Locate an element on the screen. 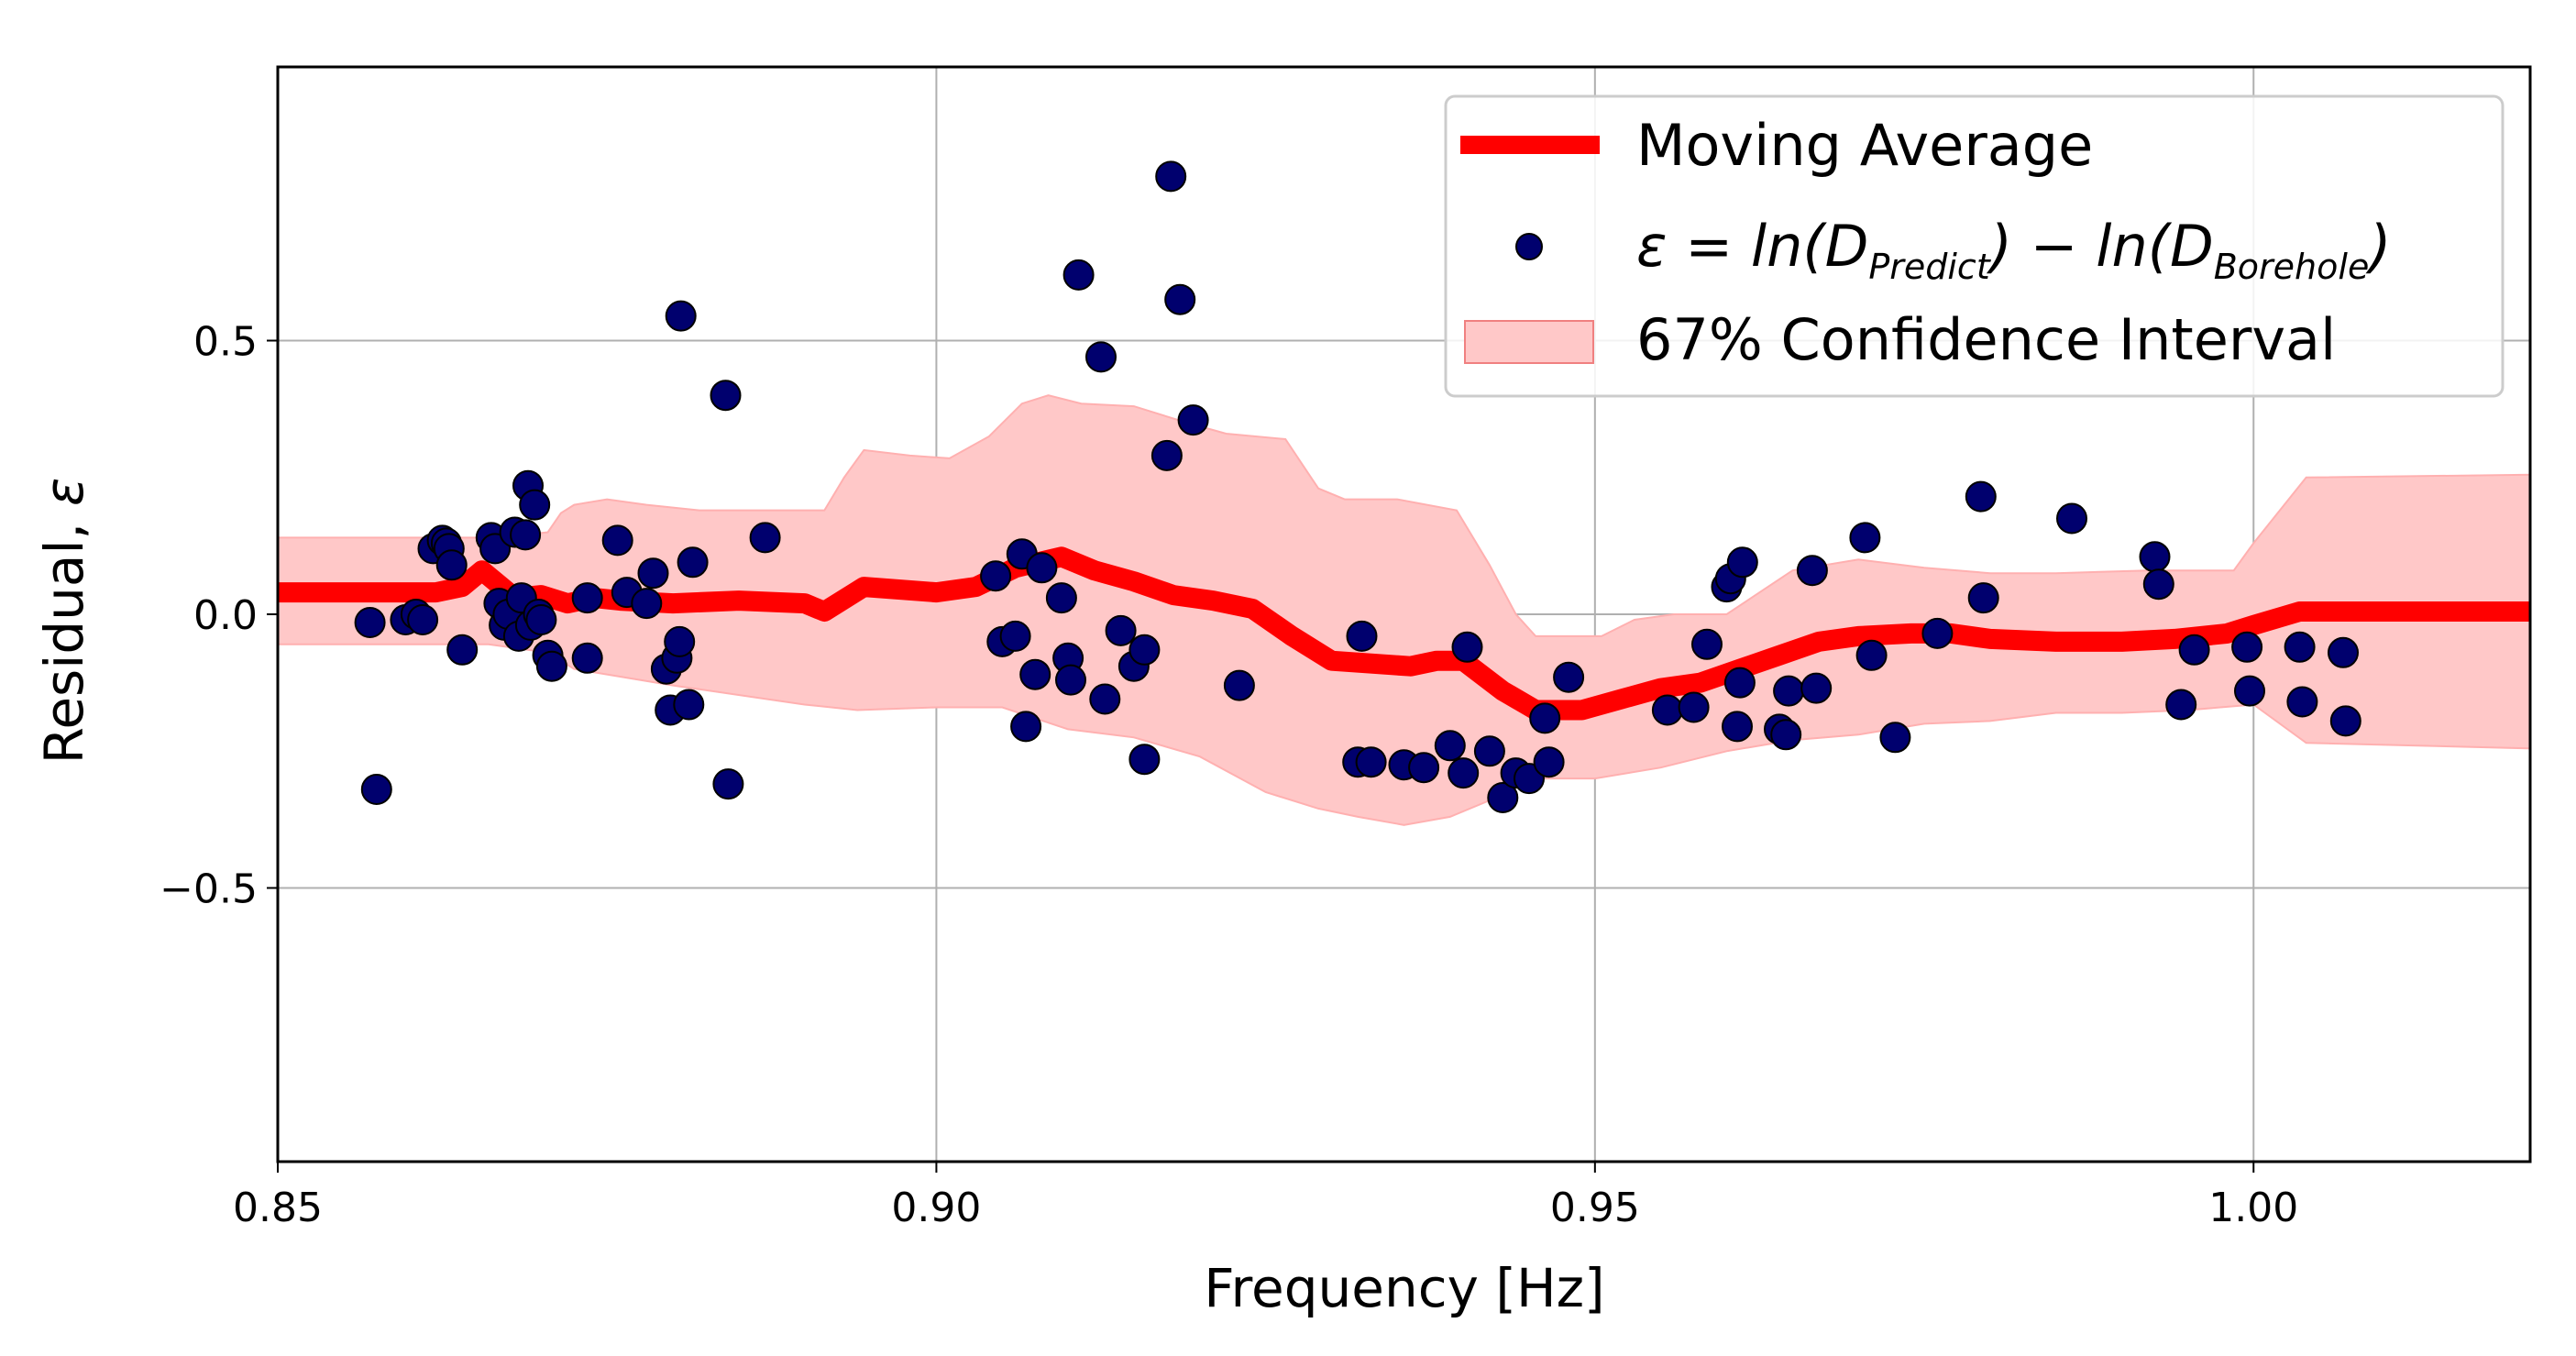  legend-residual-label: ε = ln(DPredict) − ln(DBorehole) is located at coordinates (2014, 250).